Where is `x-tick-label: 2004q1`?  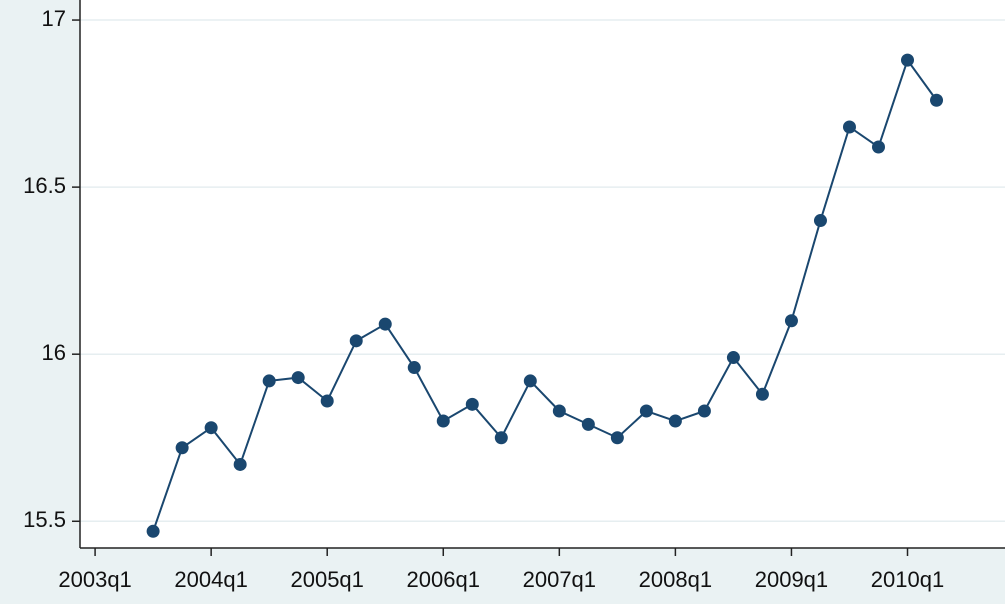
x-tick-label: 2004q1 is located at coordinates (210, 579).